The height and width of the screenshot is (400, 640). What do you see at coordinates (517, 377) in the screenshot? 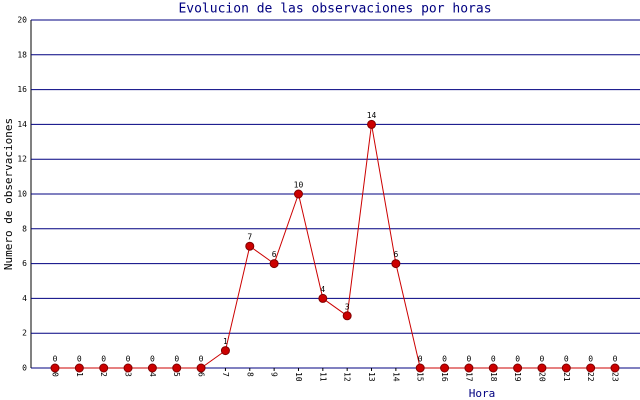
I see `x-tick-label: 19` at bounding box center [517, 377].